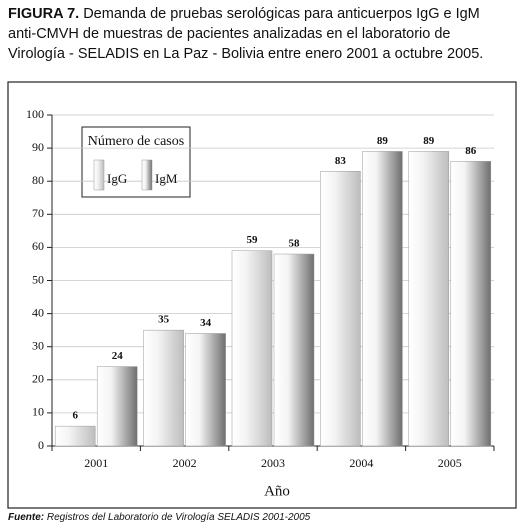 Image resolution: width=524 pixels, height=528 pixels. I want to click on y-tick-label: 90, so click(38, 147).